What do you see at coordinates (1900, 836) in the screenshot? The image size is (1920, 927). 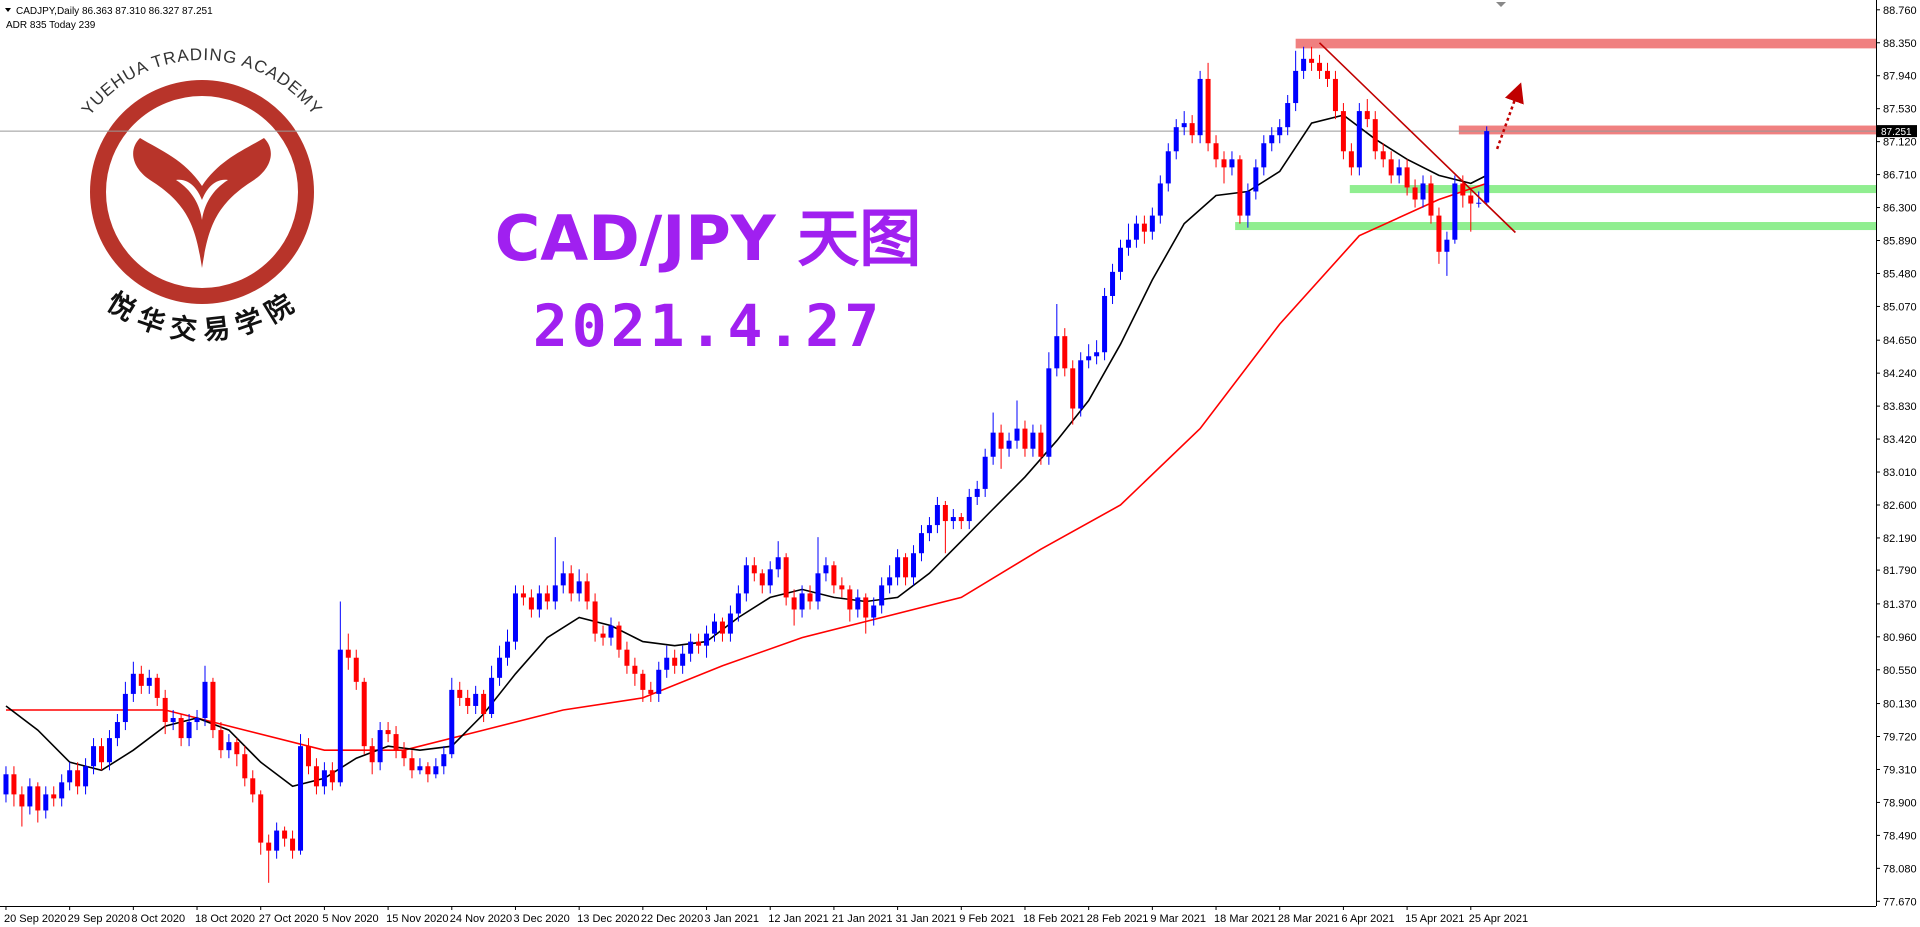 I see `y-tick-label: 78.490` at bounding box center [1900, 836].